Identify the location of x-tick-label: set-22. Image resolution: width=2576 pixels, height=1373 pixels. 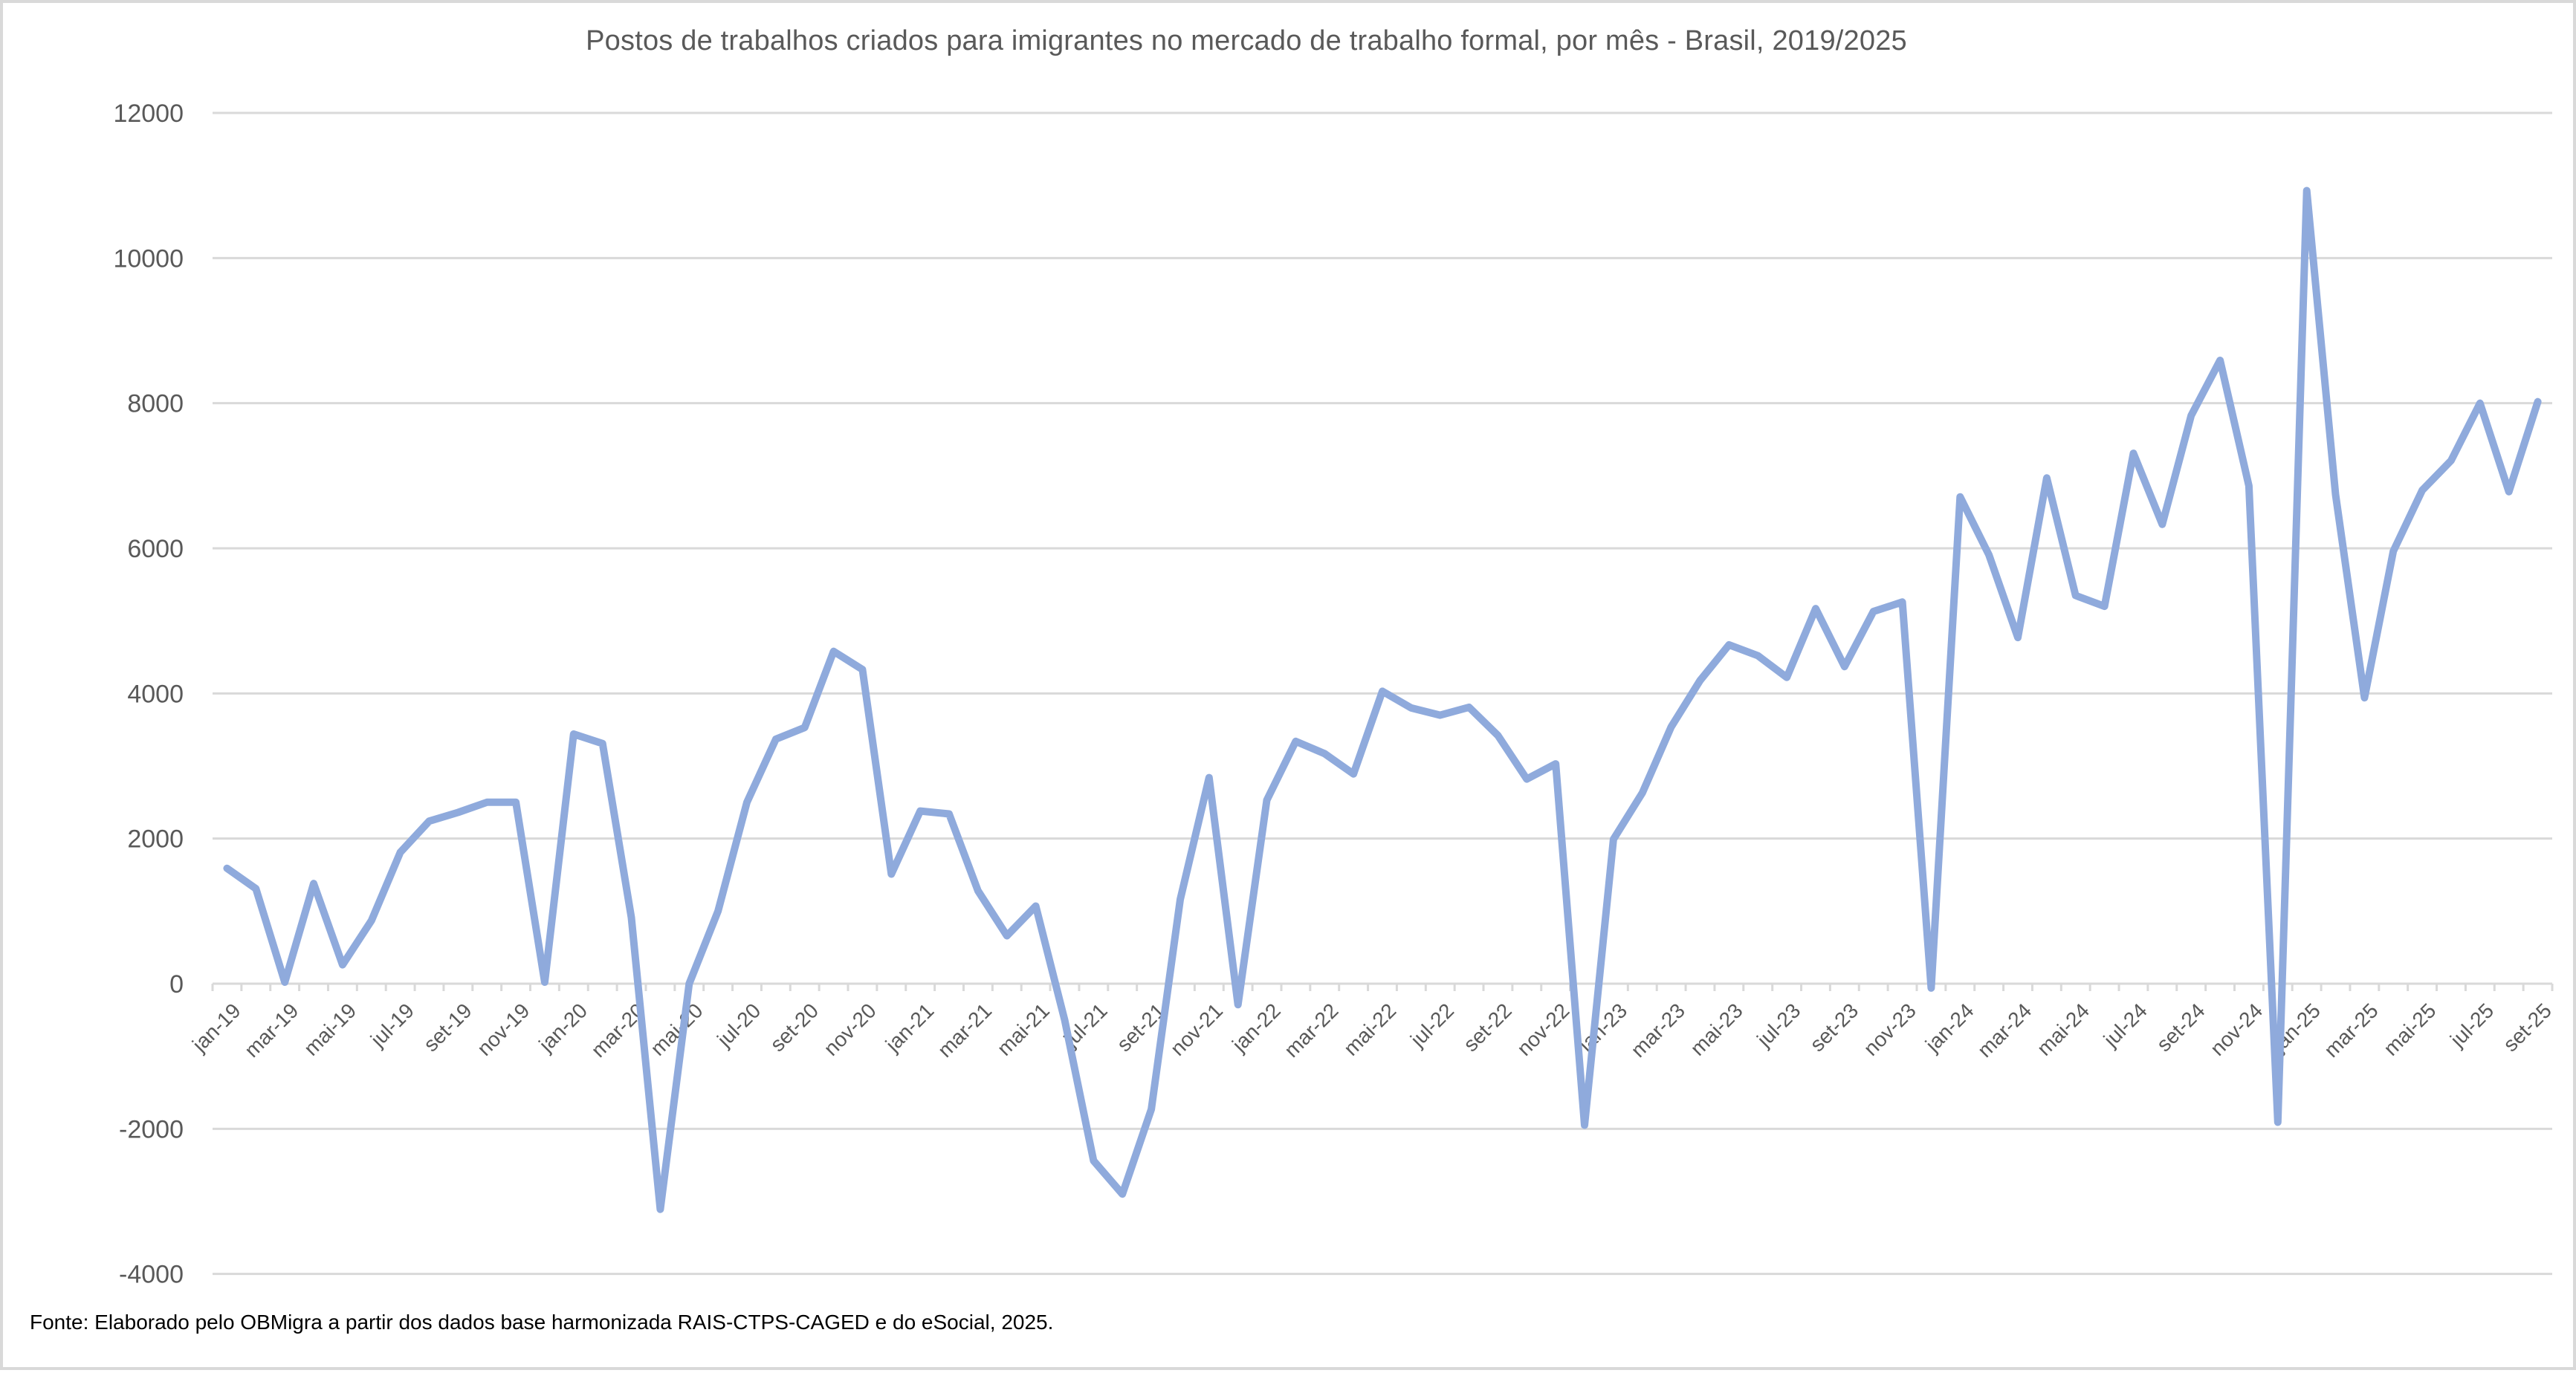
(1488, 1027).